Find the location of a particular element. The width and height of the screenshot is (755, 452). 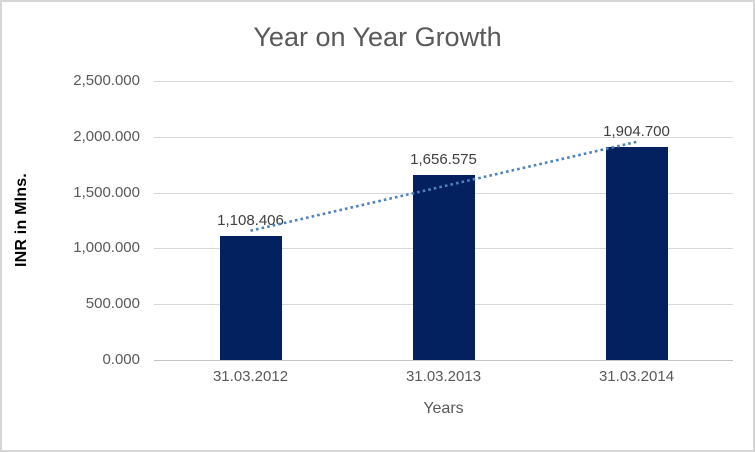

y-tick-label: 1,000.000 is located at coordinates (106, 248).